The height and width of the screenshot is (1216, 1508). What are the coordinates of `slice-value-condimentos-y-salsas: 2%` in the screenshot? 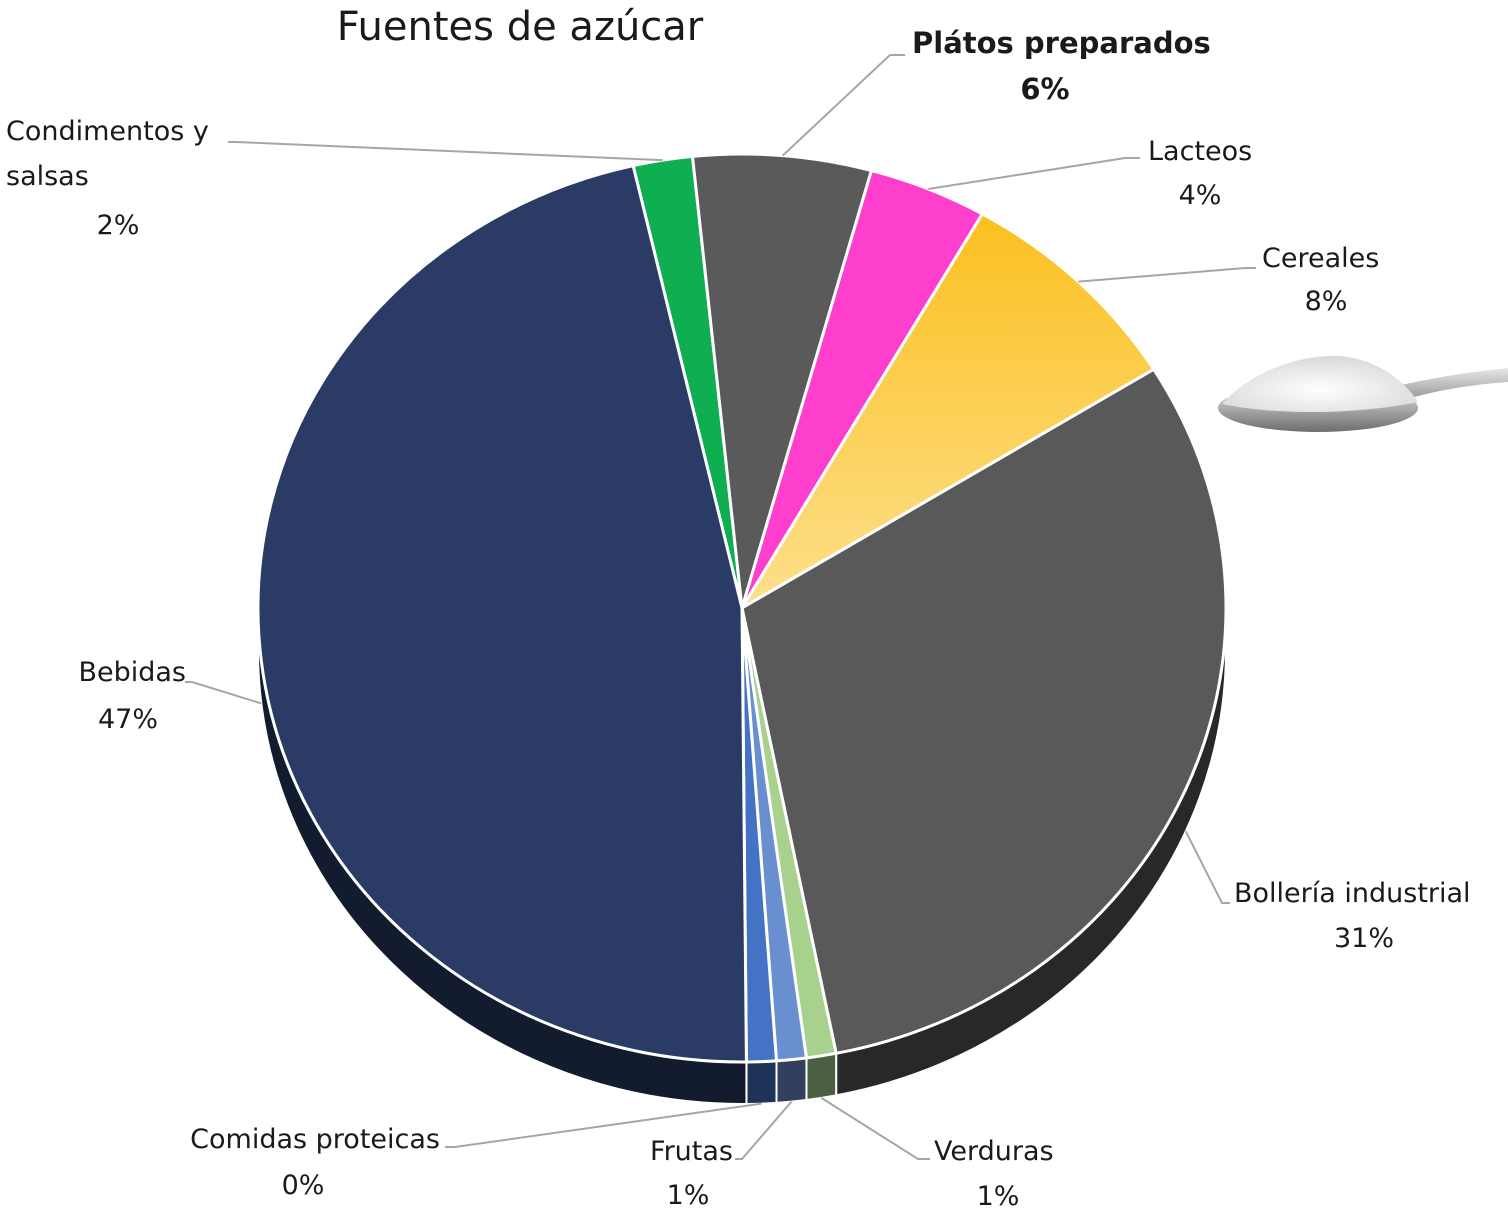 It's located at (118, 225).